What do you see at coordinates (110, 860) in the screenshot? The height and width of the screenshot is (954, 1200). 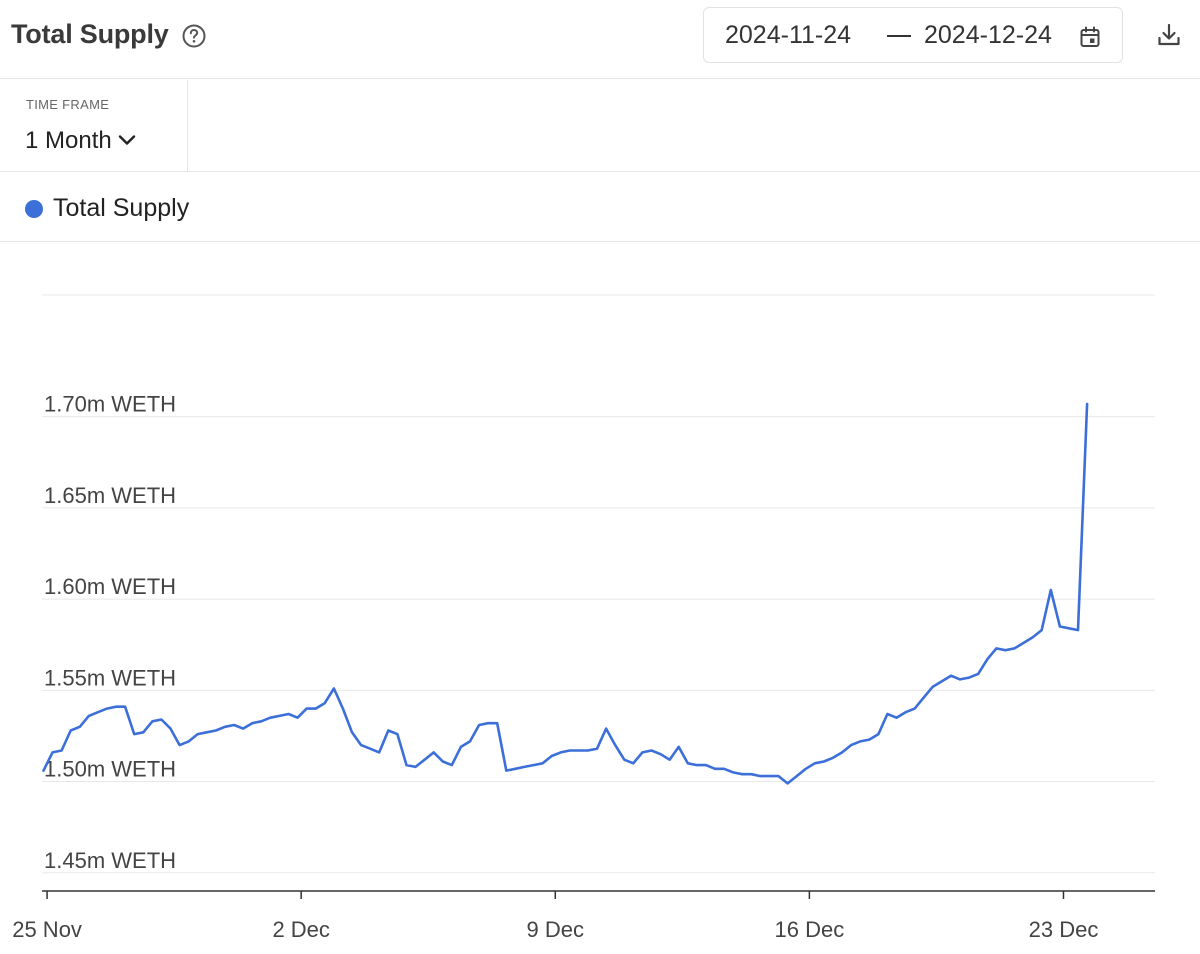 I see `y-tick-label: 1.45m WETH` at bounding box center [110, 860].